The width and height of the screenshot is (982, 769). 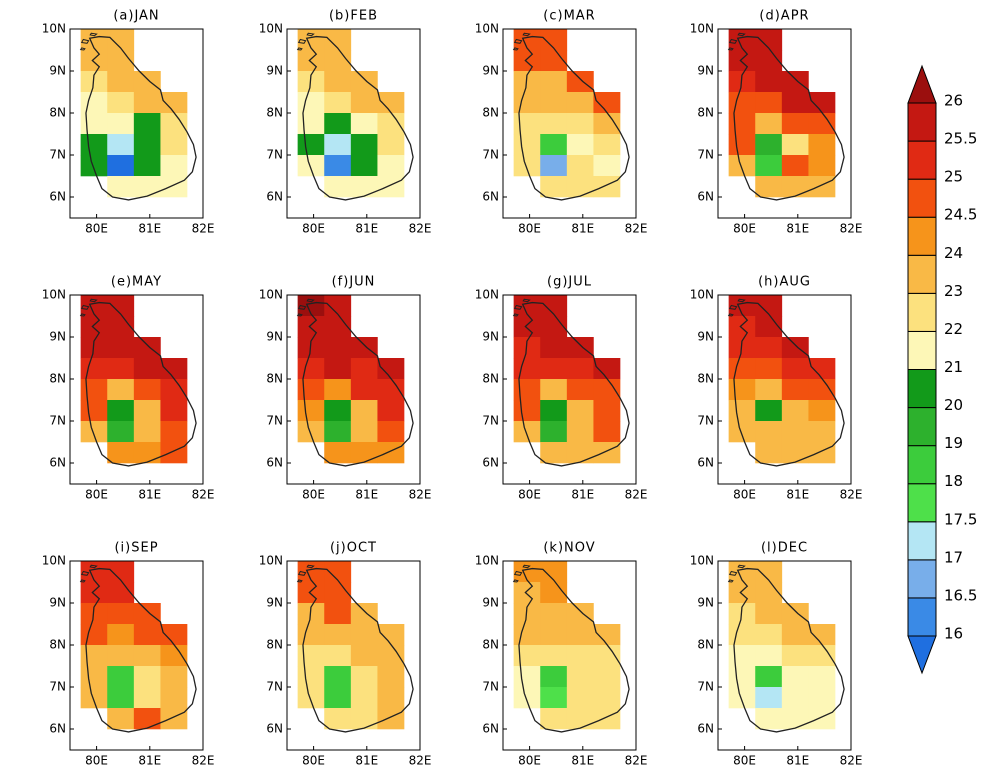 I want to click on y-tick-label: 6N, so click(x=57, y=197).